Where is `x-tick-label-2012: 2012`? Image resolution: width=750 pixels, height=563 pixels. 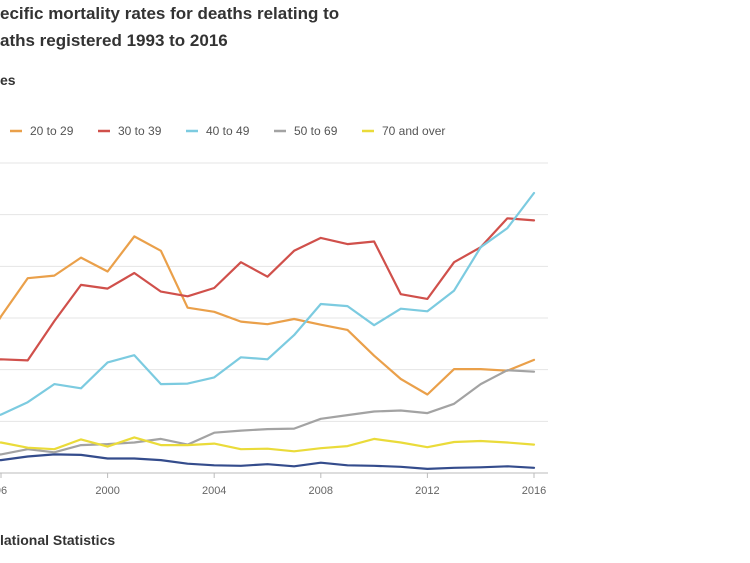 x-tick-label-2012: 2012 is located at coordinates (427, 491).